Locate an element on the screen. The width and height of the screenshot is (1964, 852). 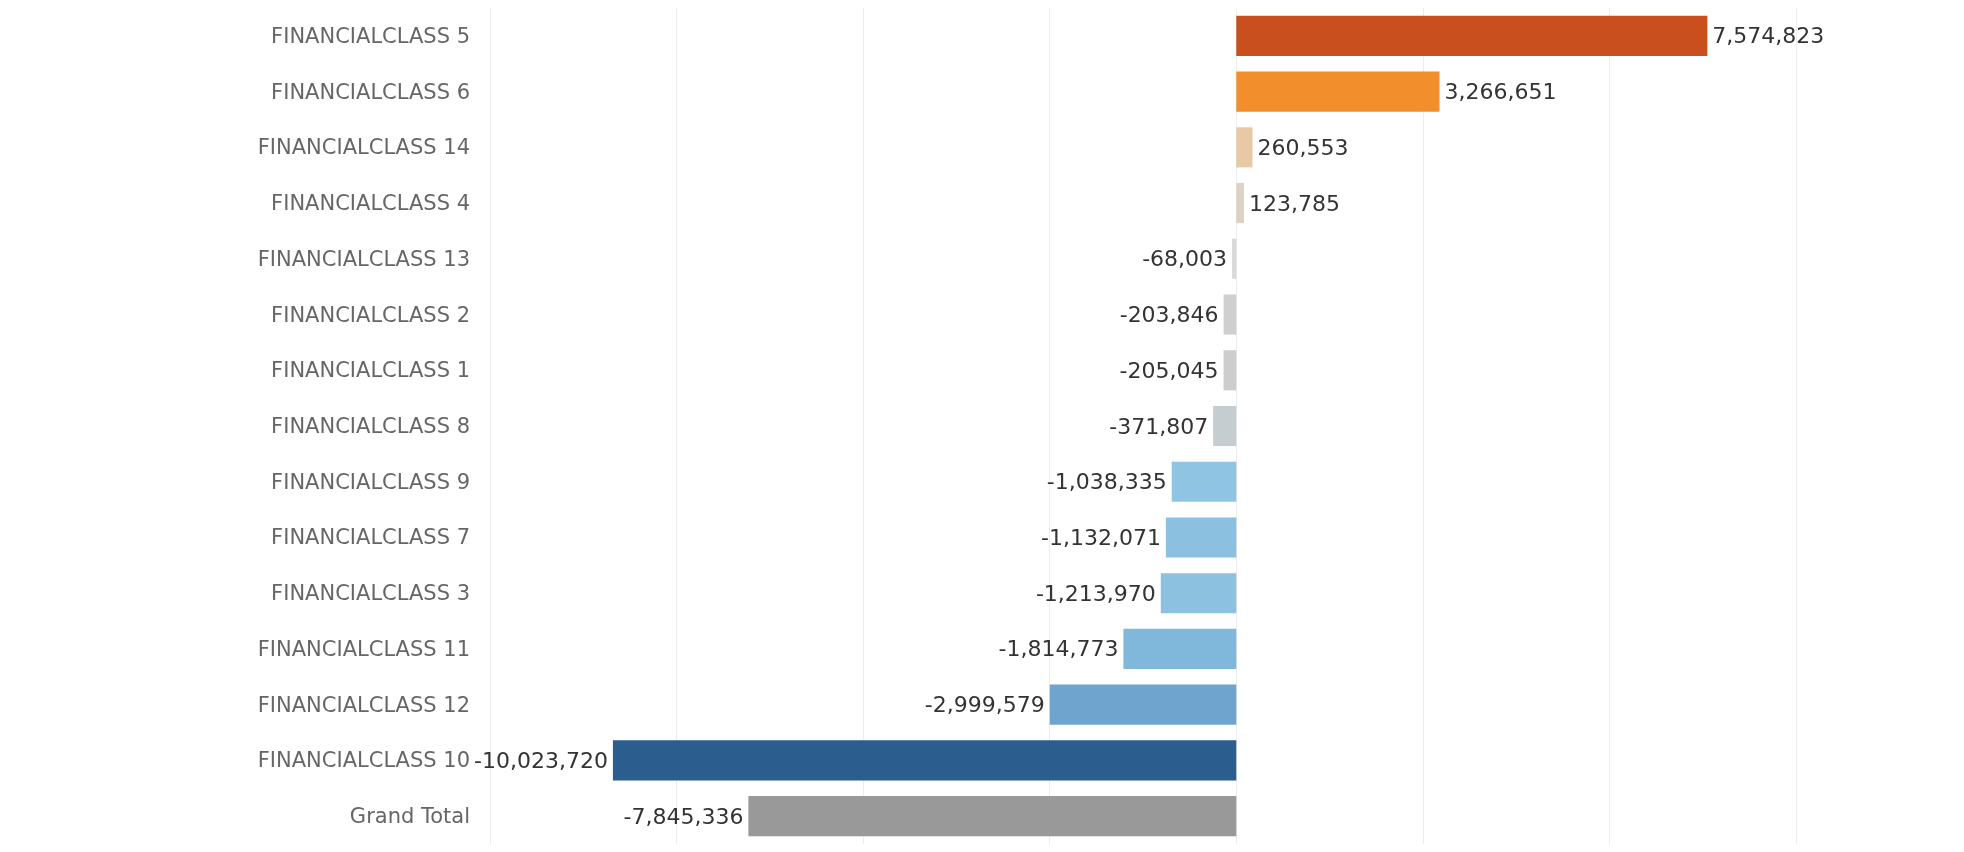
y-tick-label: FINANCIALCLASS 10 is located at coordinates (363, 760).